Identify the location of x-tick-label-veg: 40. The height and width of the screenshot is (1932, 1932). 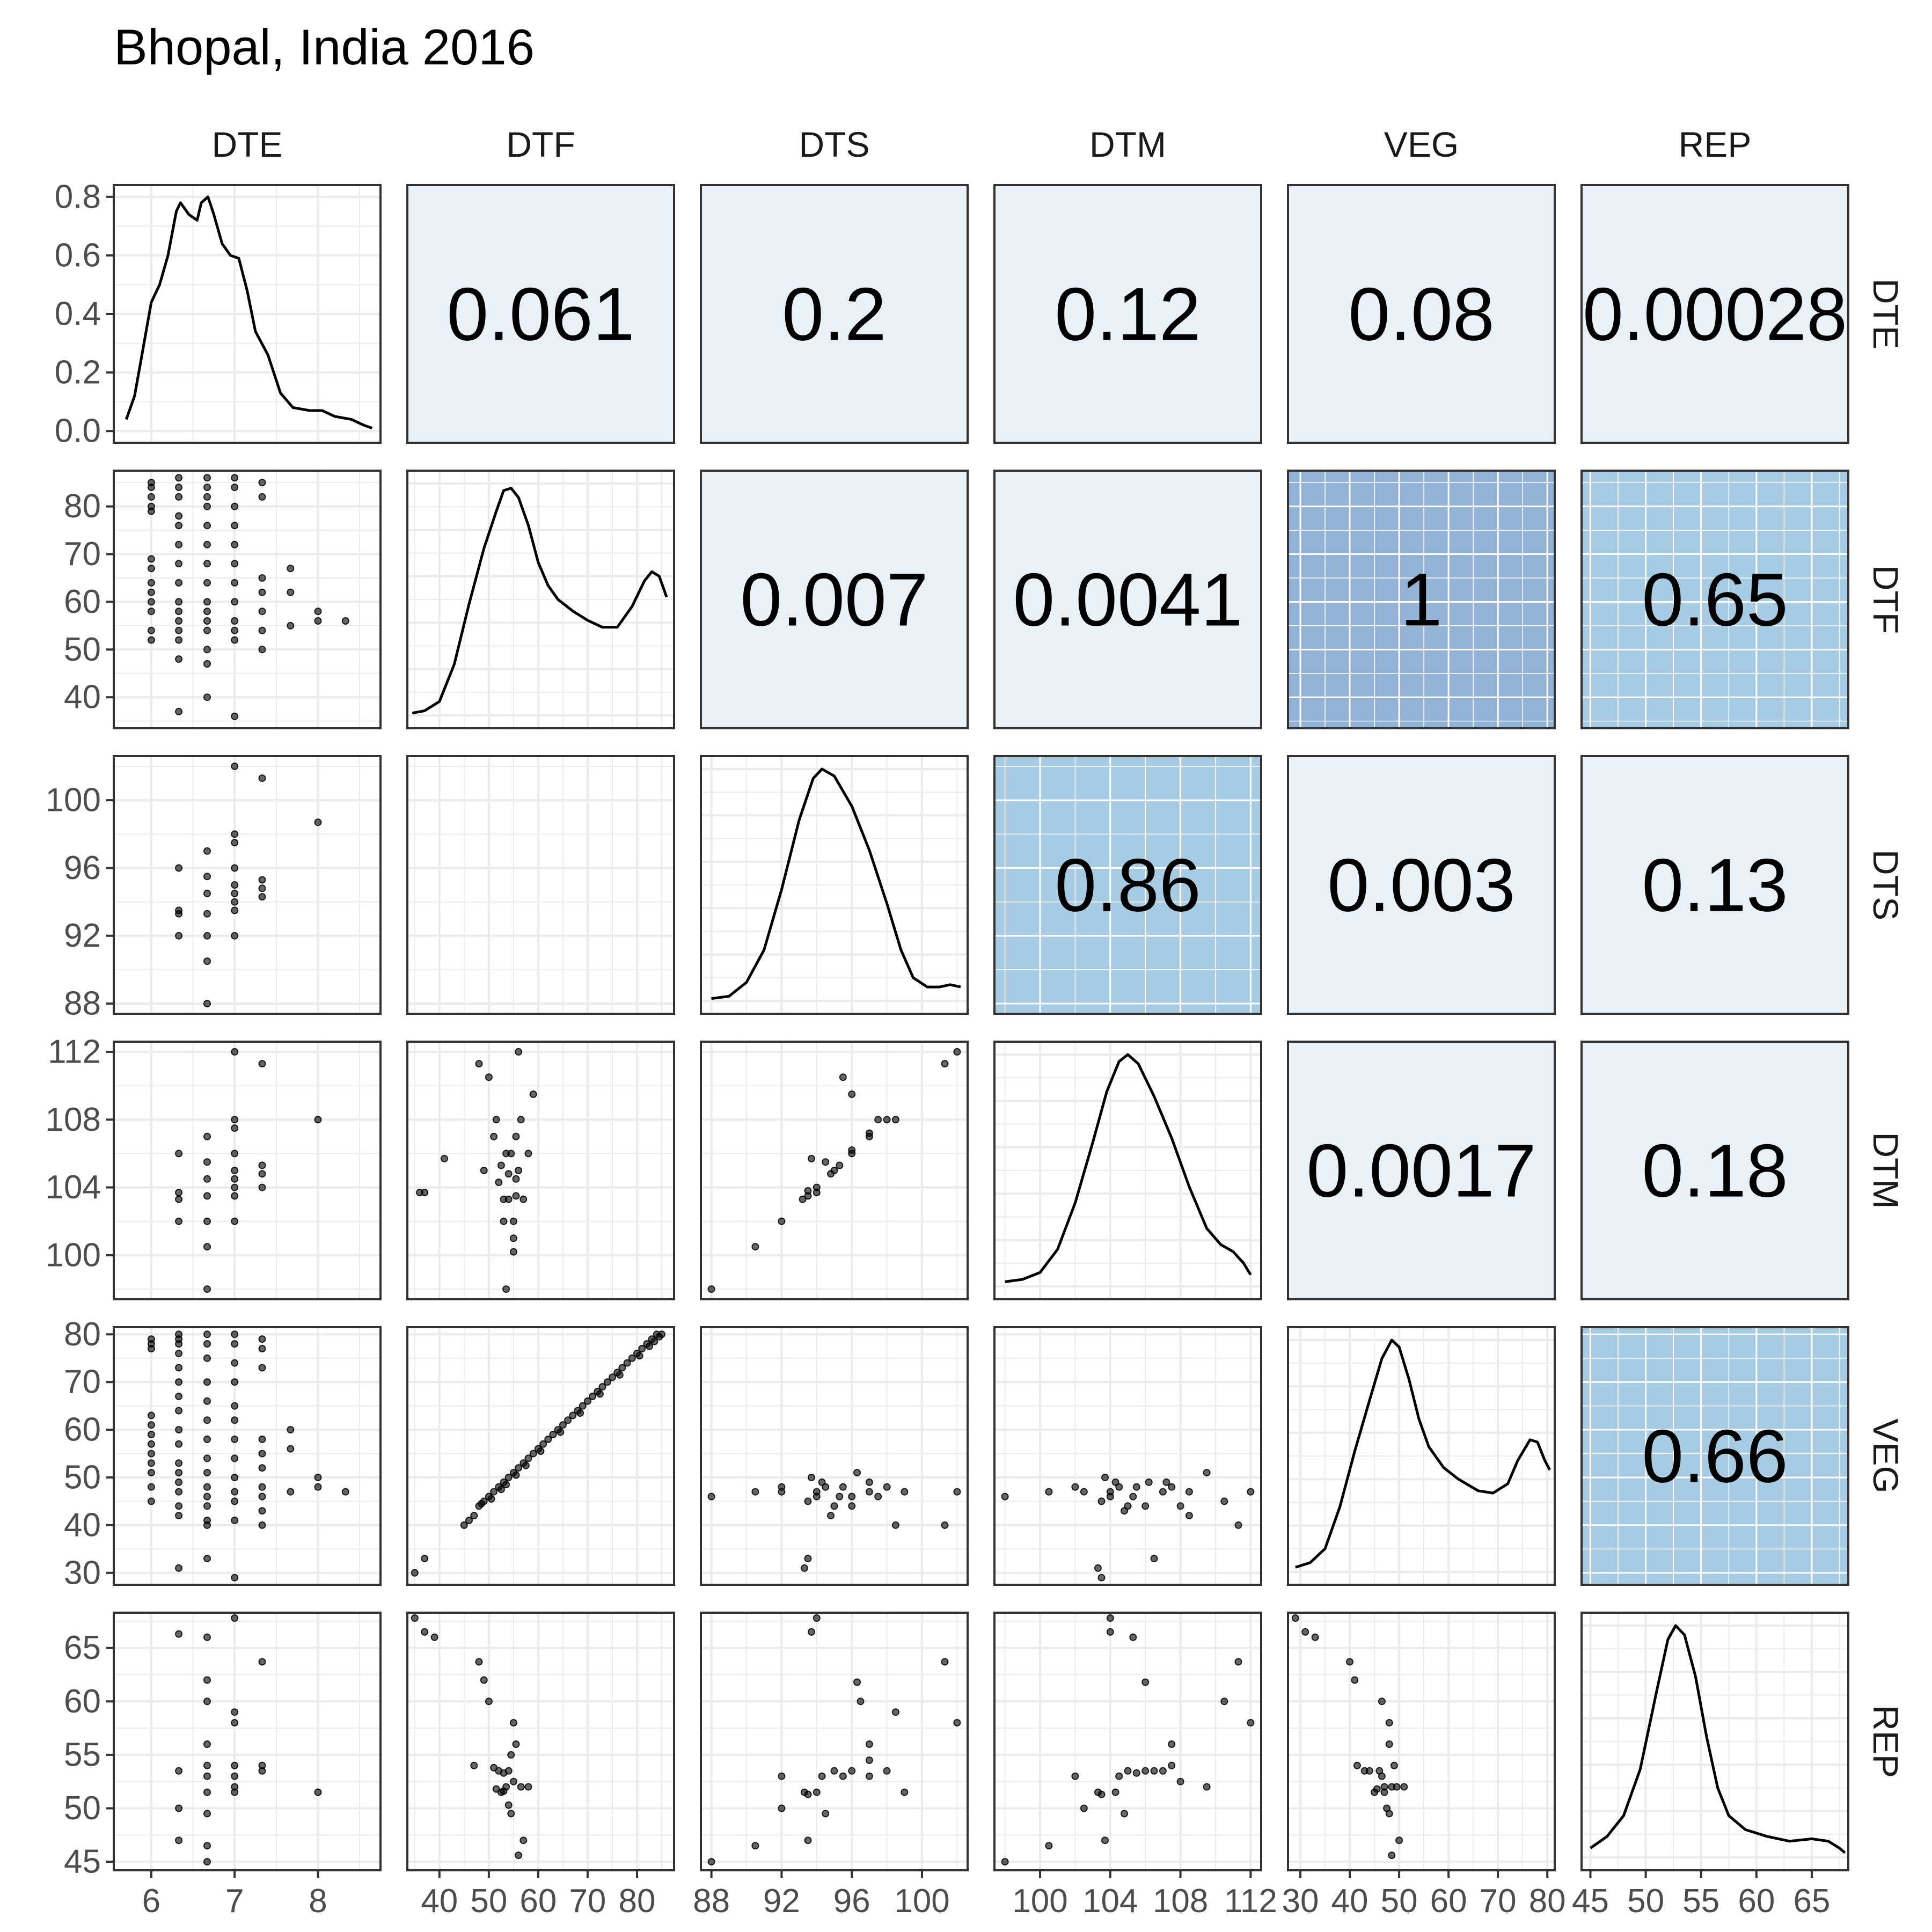
(1349, 1901).